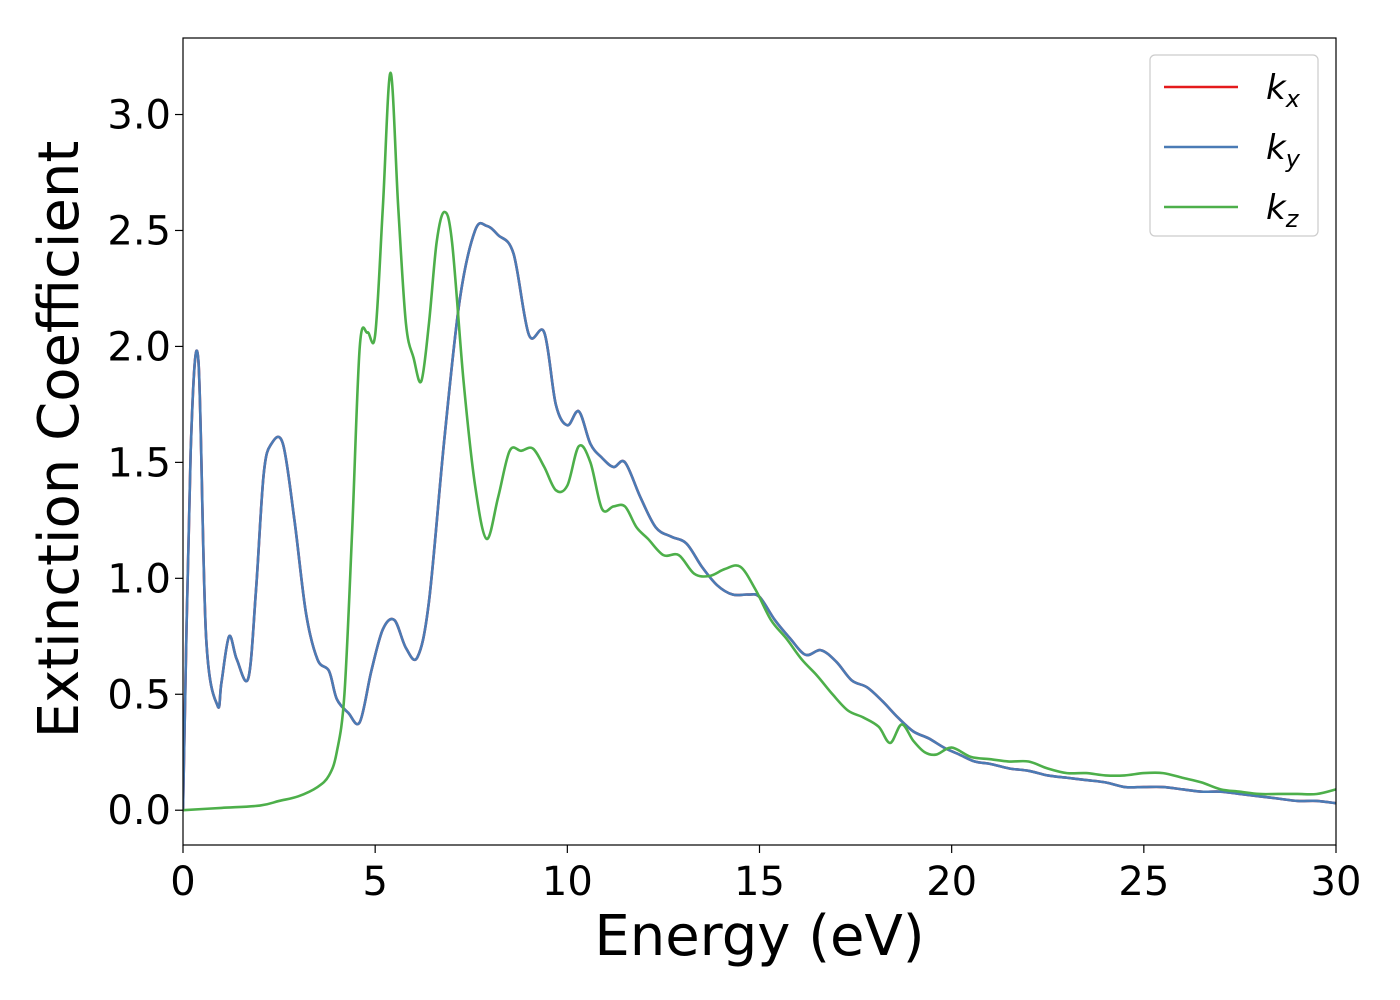 This screenshot has height=1000, width=1400. What do you see at coordinates (182, 882) in the screenshot?
I see `x-tick-label: 0` at bounding box center [182, 882].